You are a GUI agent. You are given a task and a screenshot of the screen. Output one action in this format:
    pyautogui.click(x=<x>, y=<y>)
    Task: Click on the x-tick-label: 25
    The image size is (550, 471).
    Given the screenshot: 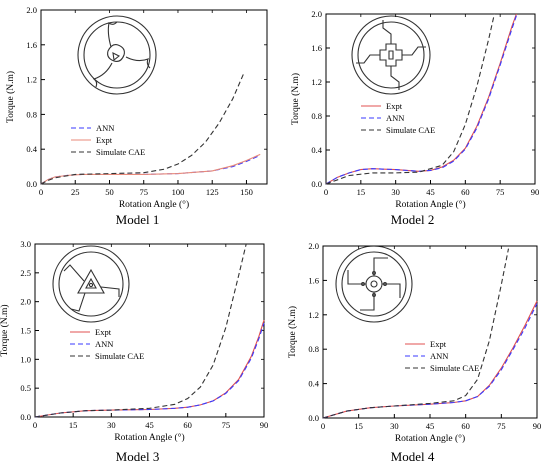 What is the action you would take?
    pyautogui.click(x=75, y=192)
    